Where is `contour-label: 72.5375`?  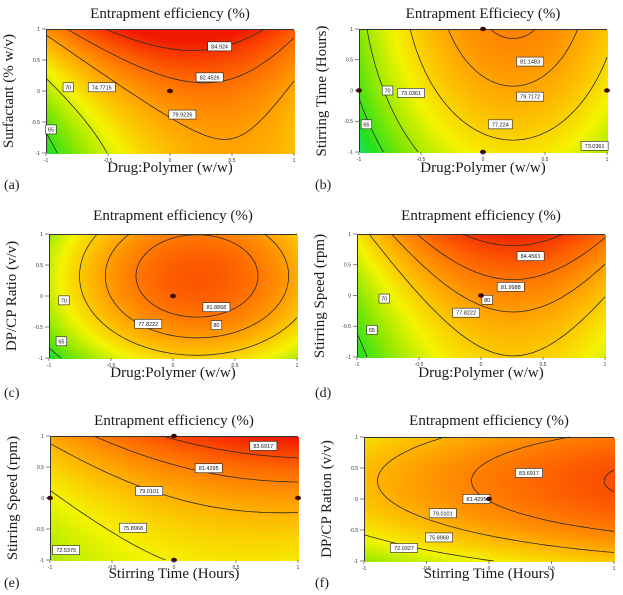
contour-label: 72.5375 is located at coordinates (66, 550).